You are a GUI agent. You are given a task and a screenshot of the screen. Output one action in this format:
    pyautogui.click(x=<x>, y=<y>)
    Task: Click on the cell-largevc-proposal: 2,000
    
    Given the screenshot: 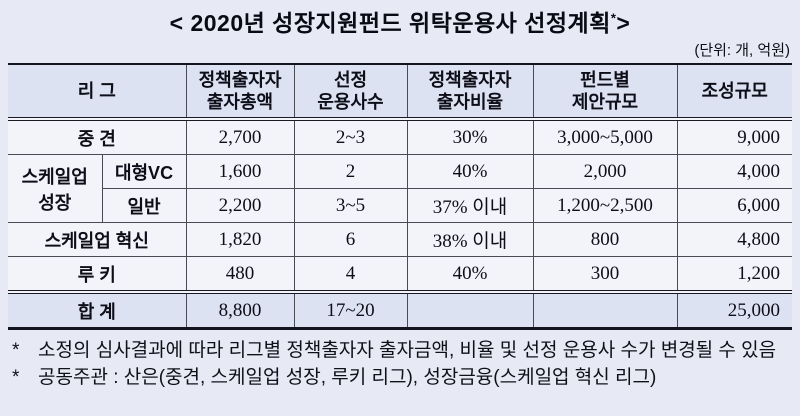 What is the action you would take?
    pyautogui.click(x=605, y=171)
    